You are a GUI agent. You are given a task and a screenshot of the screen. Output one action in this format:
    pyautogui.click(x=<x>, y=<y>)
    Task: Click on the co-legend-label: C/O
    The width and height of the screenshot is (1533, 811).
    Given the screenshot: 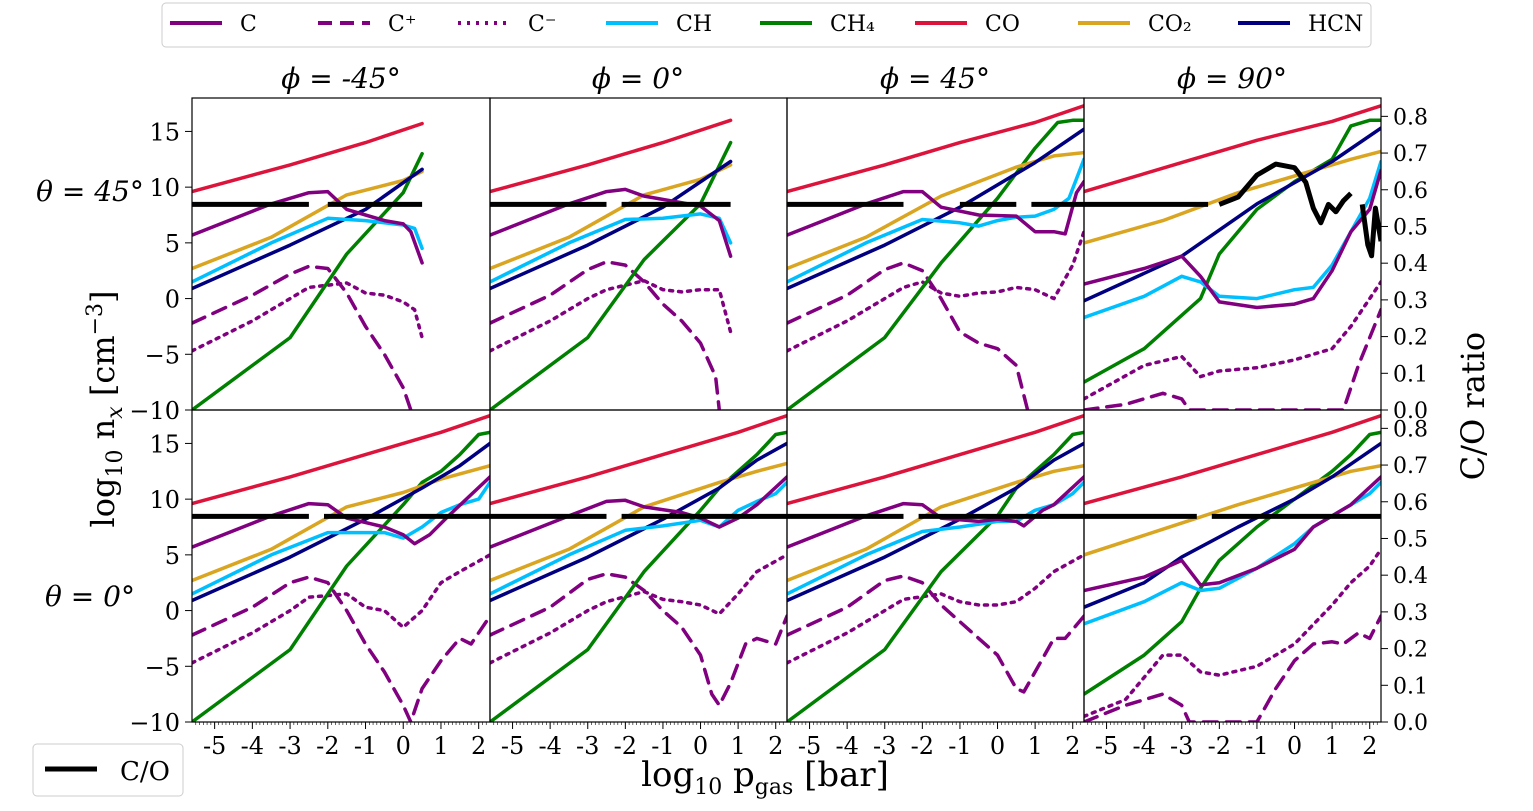 What is the action you would take?
    pyautogui.click(x=145, y=772)
    